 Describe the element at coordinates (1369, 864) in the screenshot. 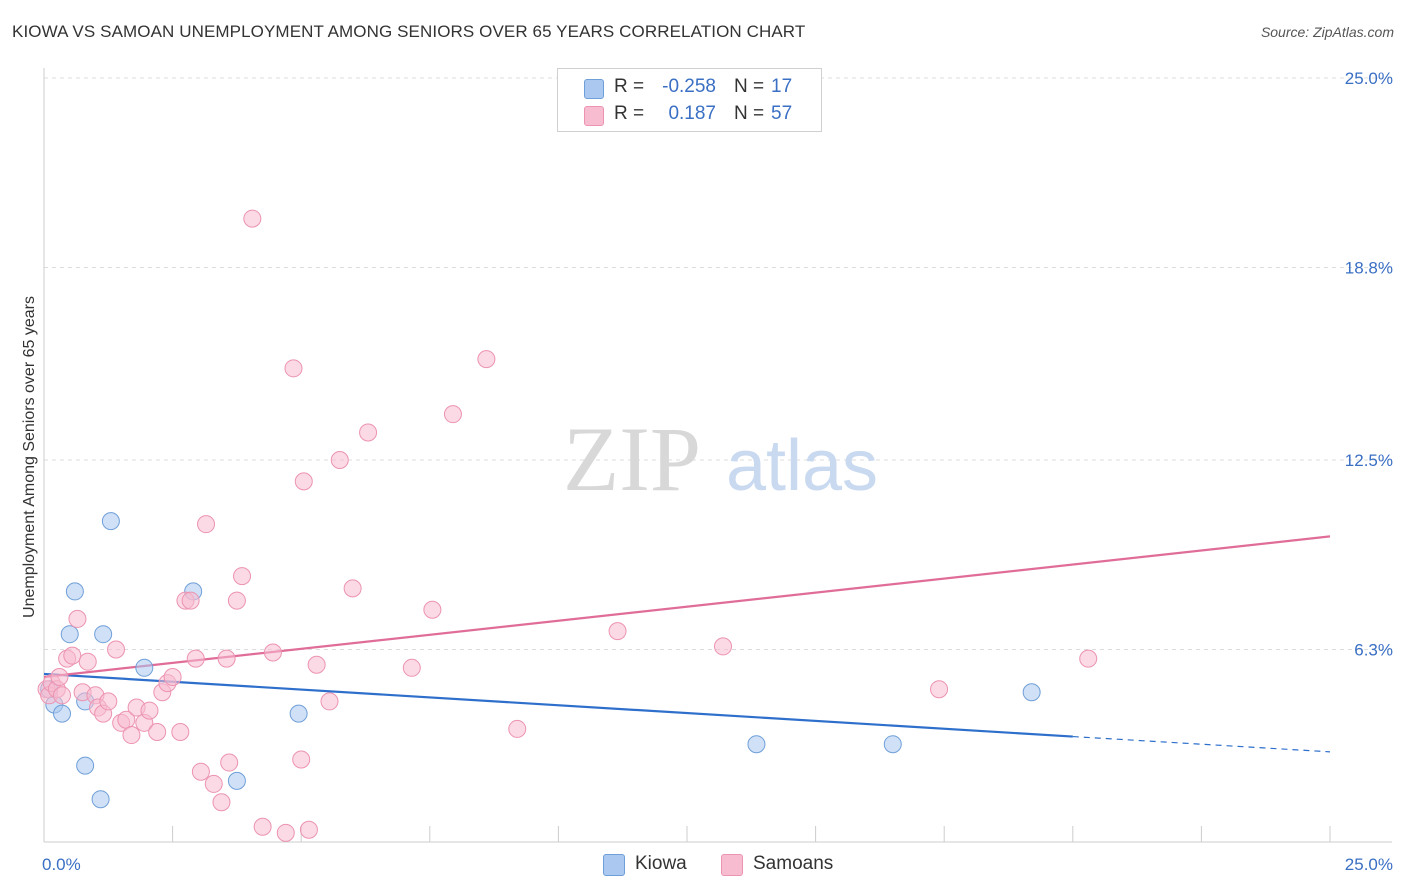

I see `x-tick-label: 25.0%` at that location.